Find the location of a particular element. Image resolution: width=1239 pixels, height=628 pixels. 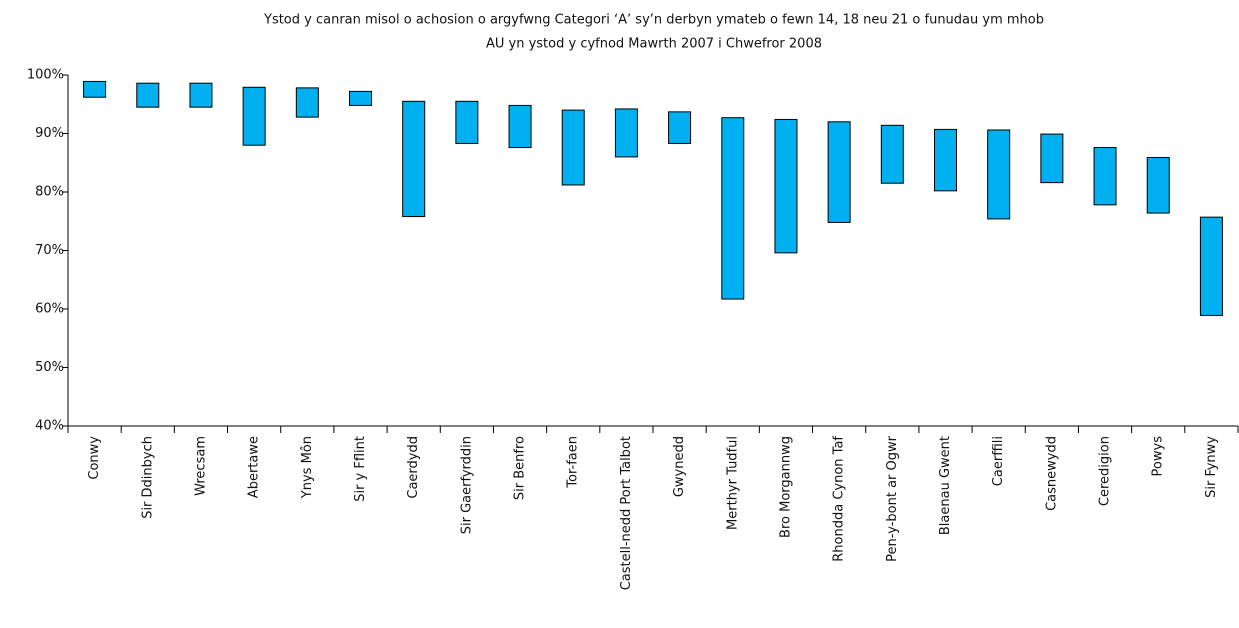

x-tick-label: Merthyr Tudful is located at coordinates (732, 483).